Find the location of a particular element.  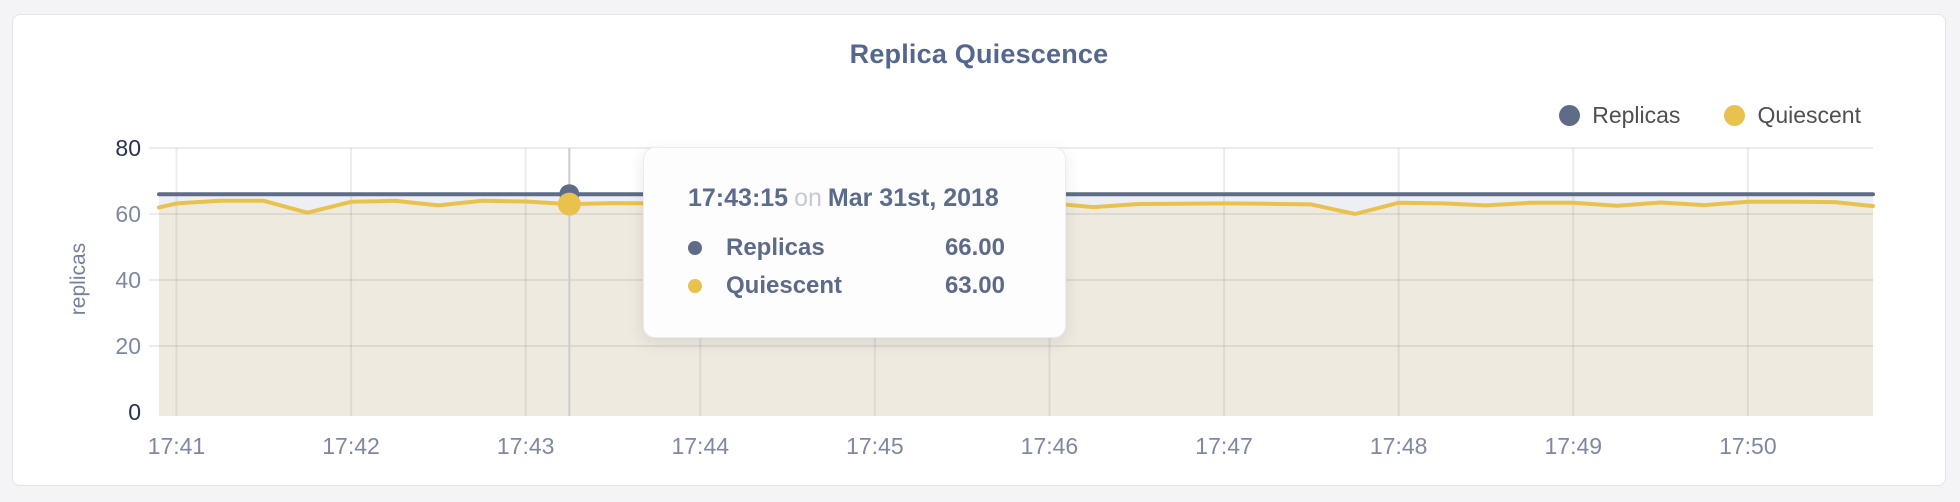

x-tick-label: 17:47 is located at coordinates (1224, 446).